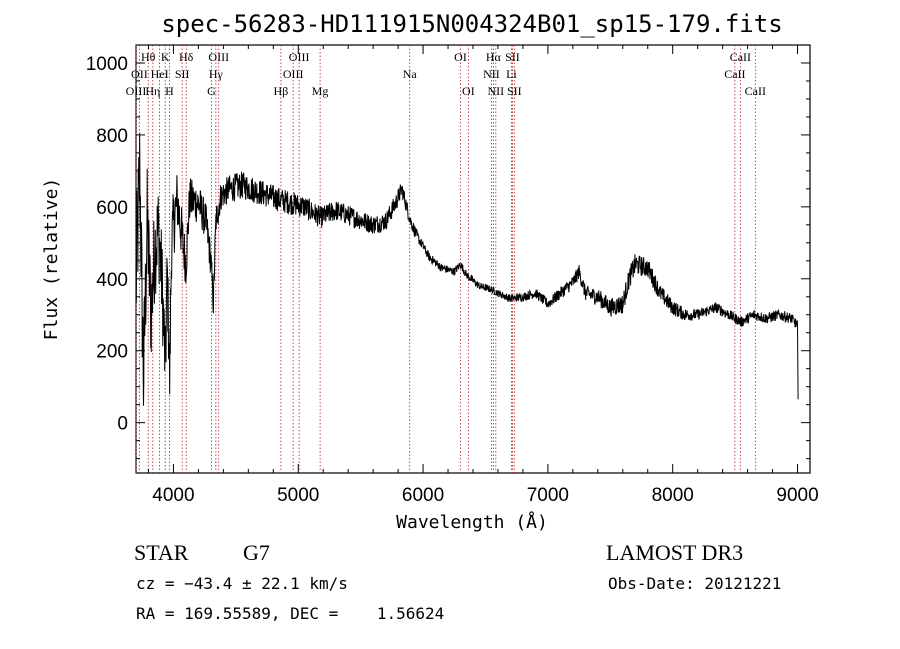 This screenshot has width=900, height=649. I want to click on y-tick-label: 200, so click(112, 352).